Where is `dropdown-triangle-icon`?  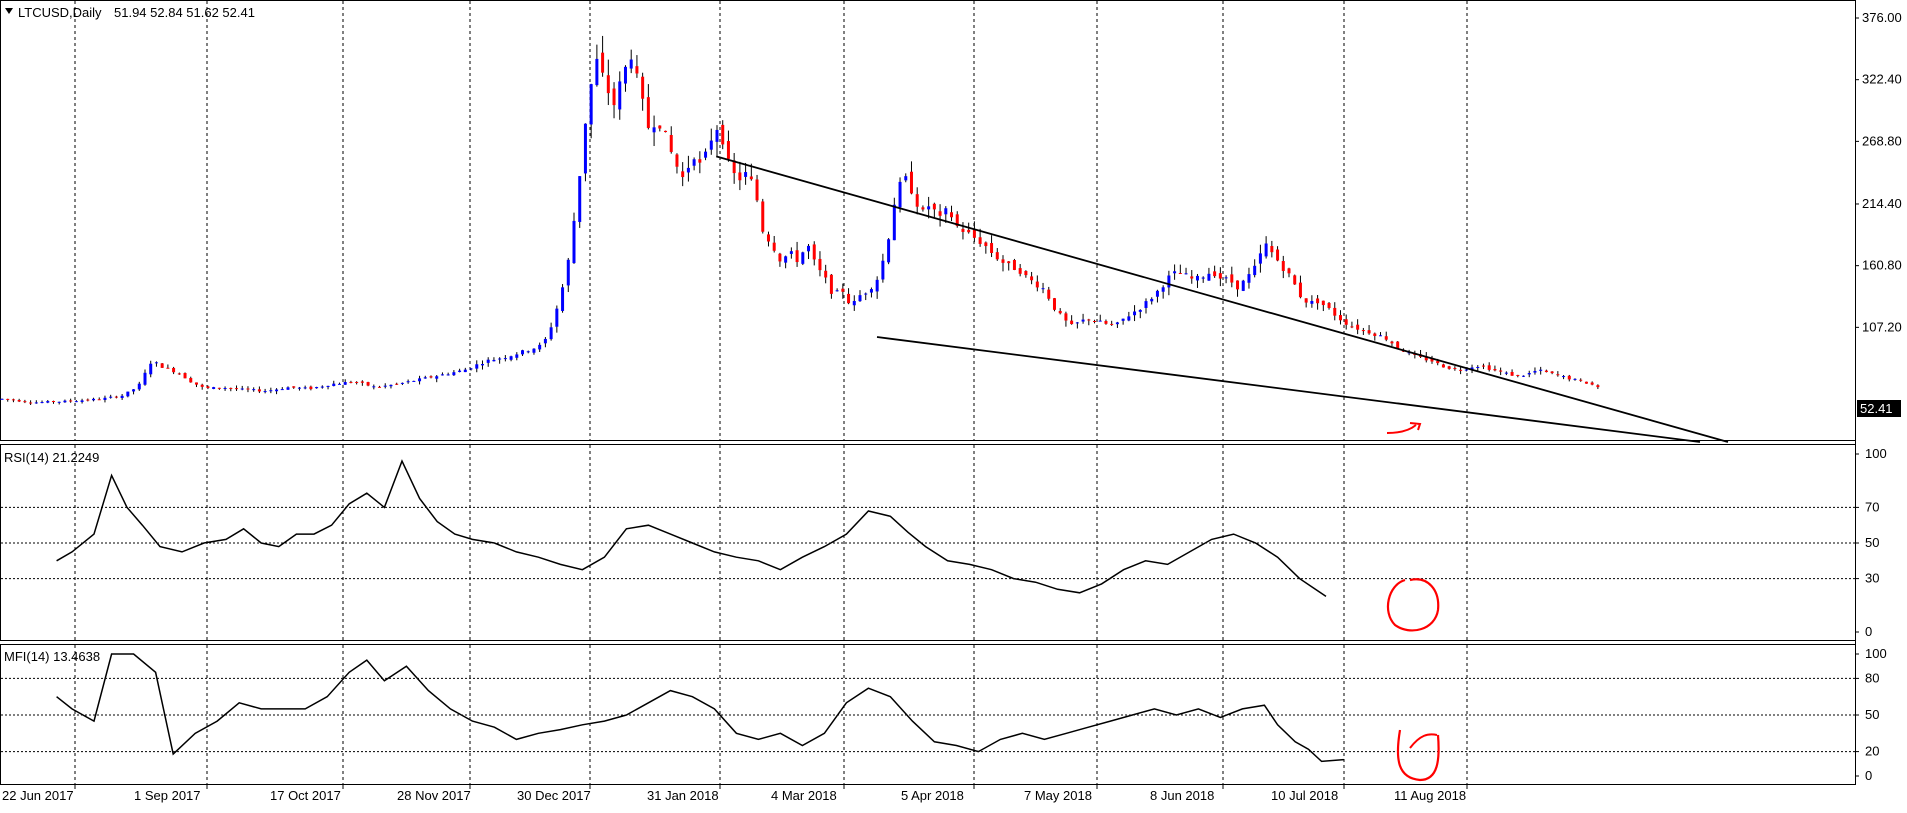 dropdown-triangle-icon is located at coordinates (9, 11).